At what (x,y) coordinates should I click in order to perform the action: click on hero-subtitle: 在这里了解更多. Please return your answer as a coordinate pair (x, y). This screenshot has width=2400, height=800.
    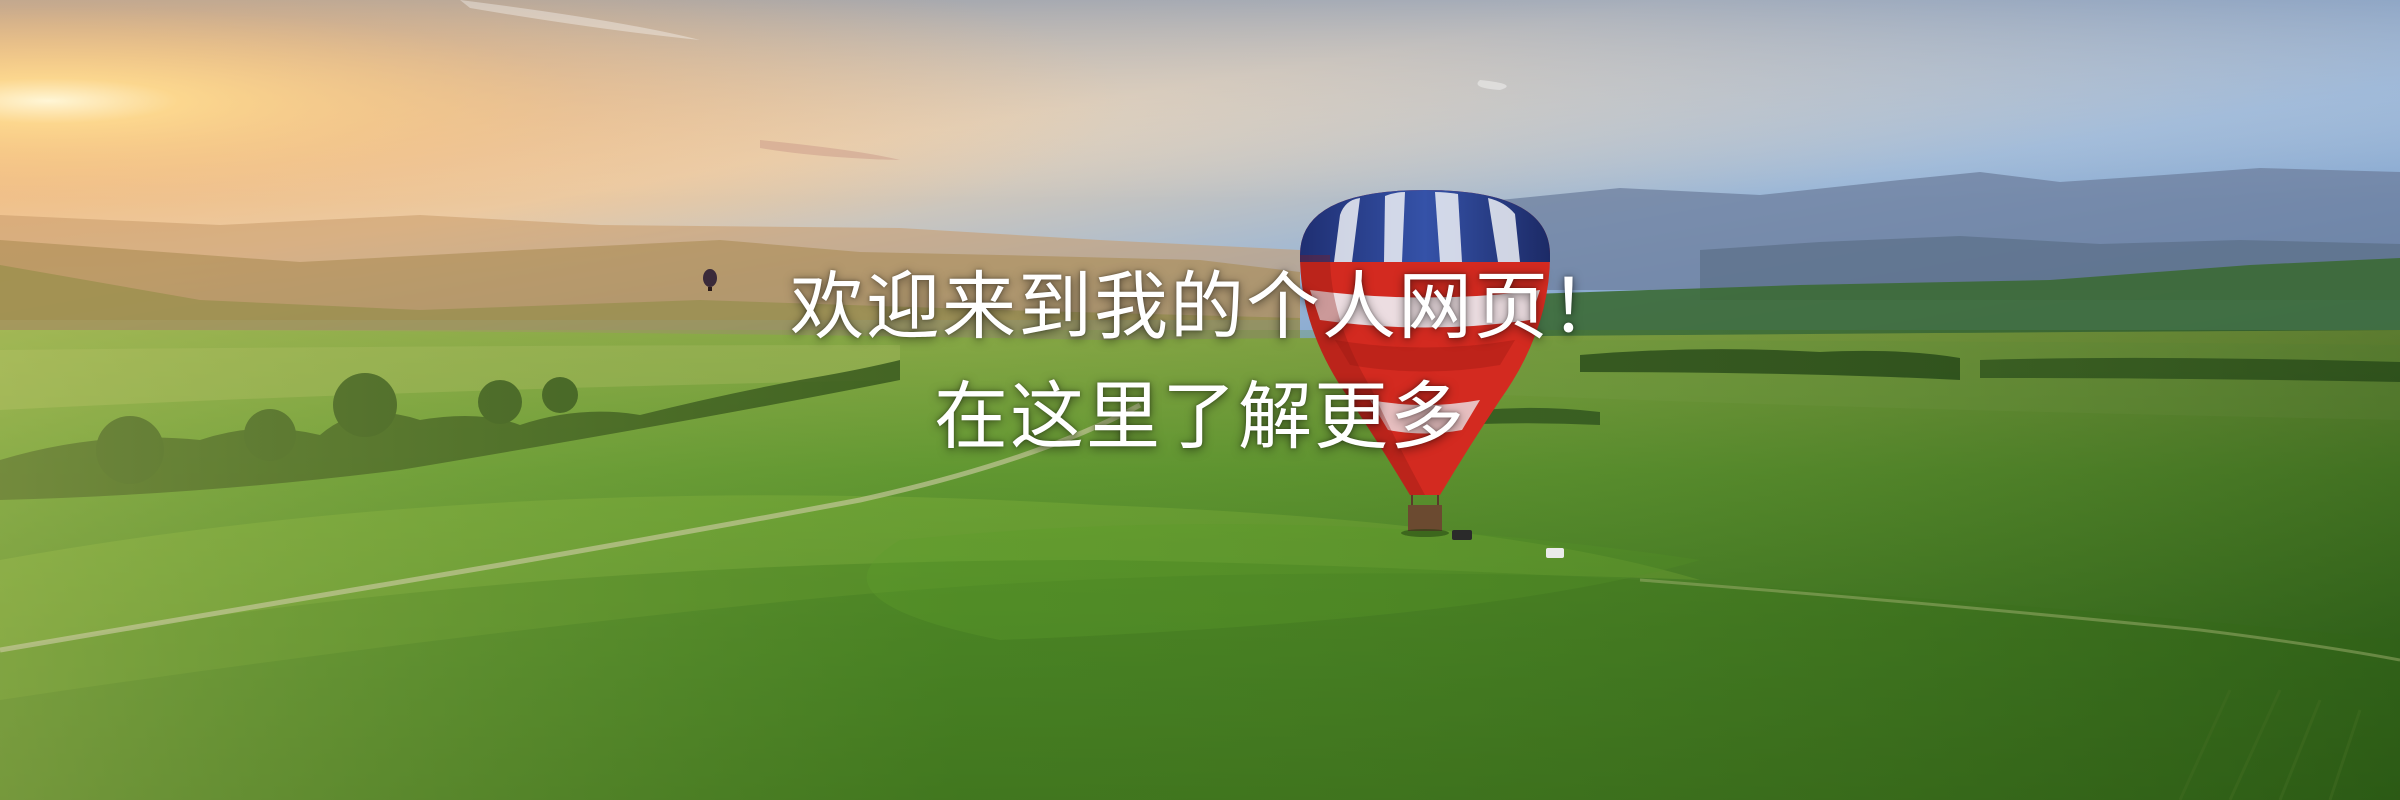
    Looking at the image, I should click on (1200, 417).